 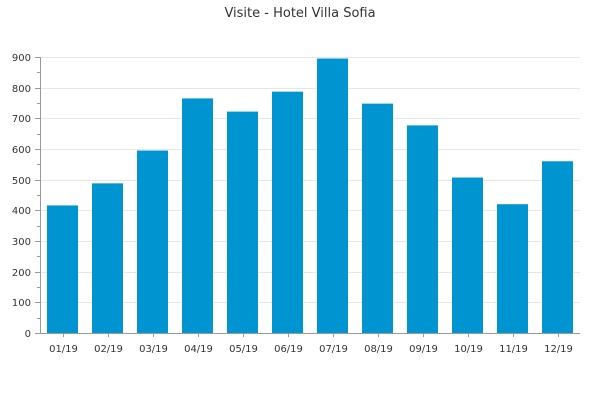 What do you see at coordinates (243, 349) in the screenshot?
I see `x-tick-label: 05/19` at bounding box center [243, 349].